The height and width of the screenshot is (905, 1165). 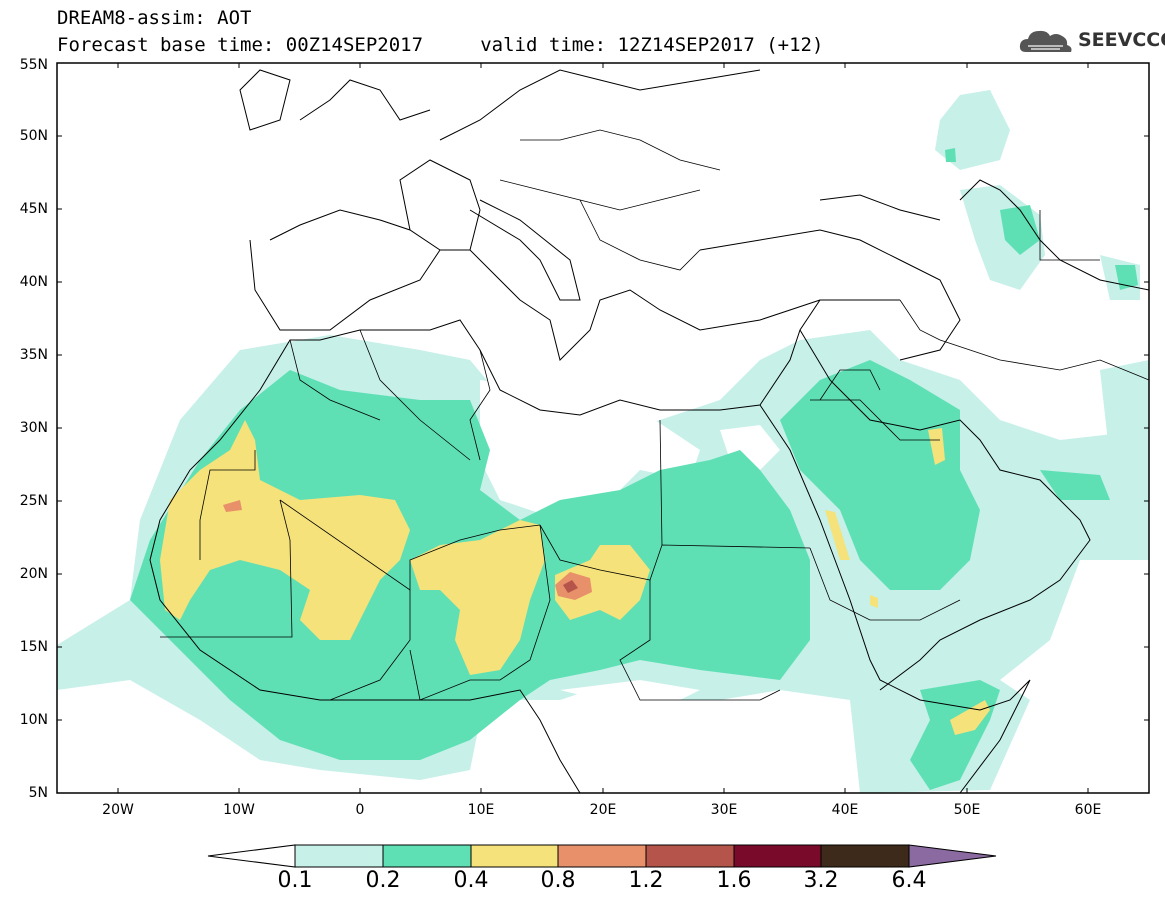 What do you see at coordinates (33, 282) in the screenshot?
I see `lat-label-40n: 40N` at bounding box center [33, 282].